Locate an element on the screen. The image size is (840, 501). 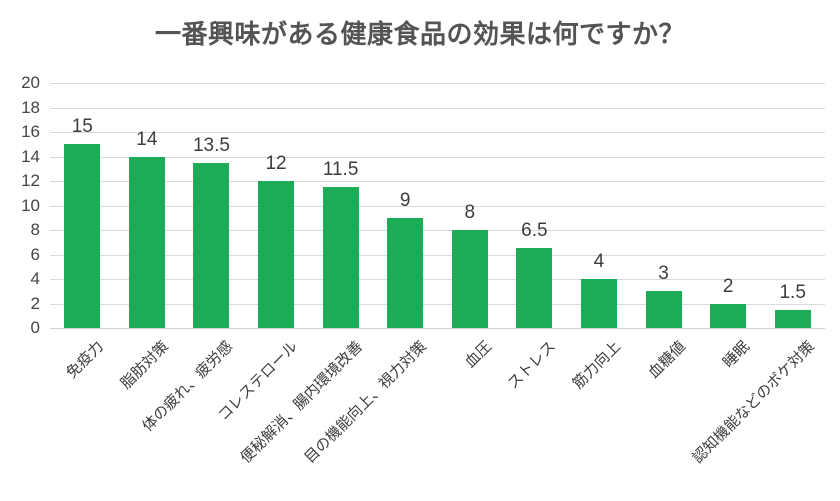
bar-value-label: 8 is located at coordinates (470, 212).